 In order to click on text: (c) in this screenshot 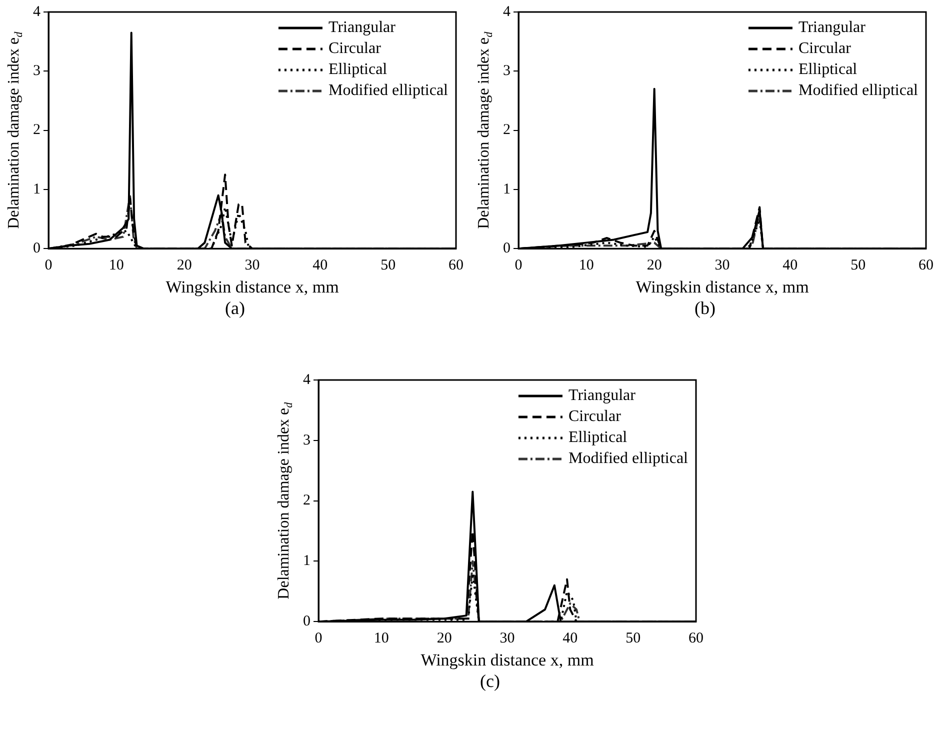, I will do `click(490, 681)`.